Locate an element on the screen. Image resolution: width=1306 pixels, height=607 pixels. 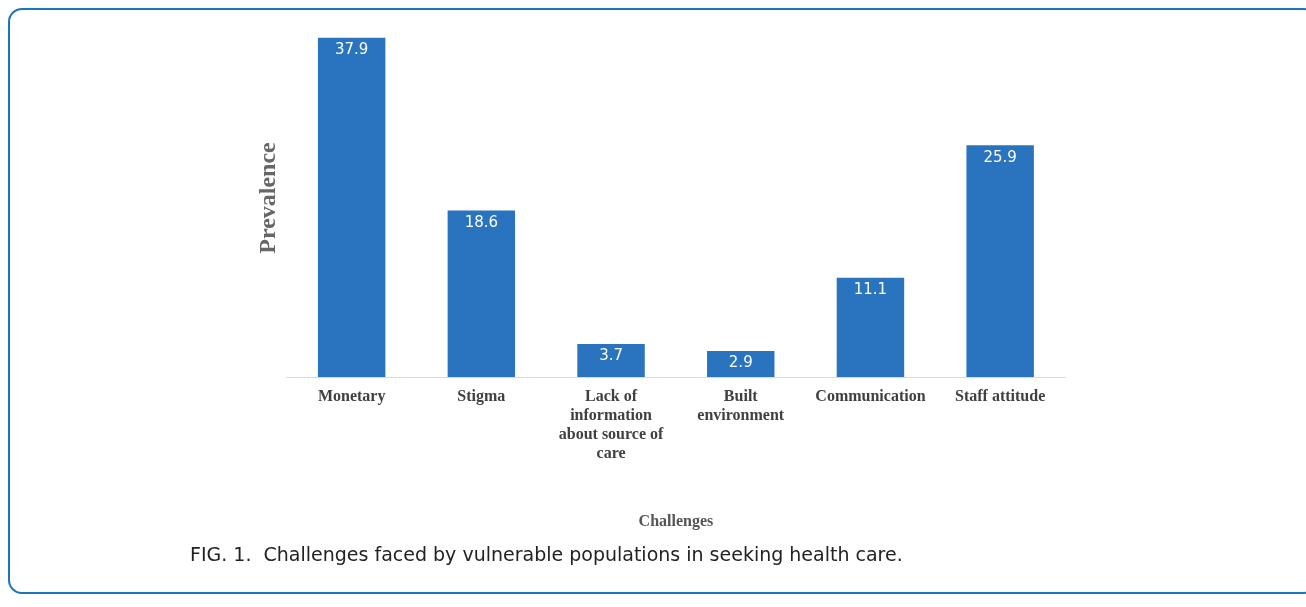
x-tick-label: Monetary is located at coordinates (351, 395).